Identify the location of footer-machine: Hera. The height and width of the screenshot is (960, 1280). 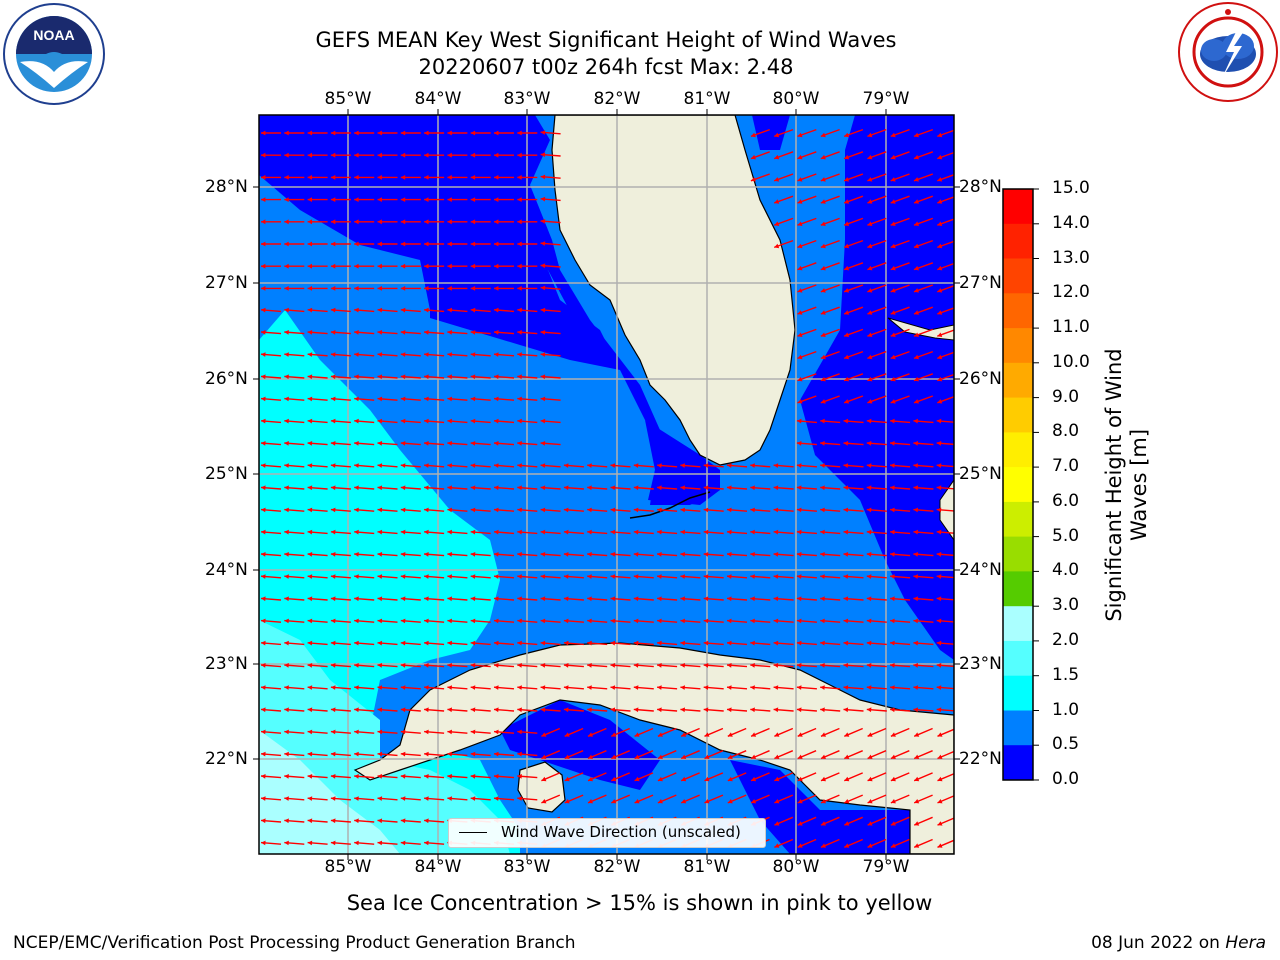
(1245, 943).